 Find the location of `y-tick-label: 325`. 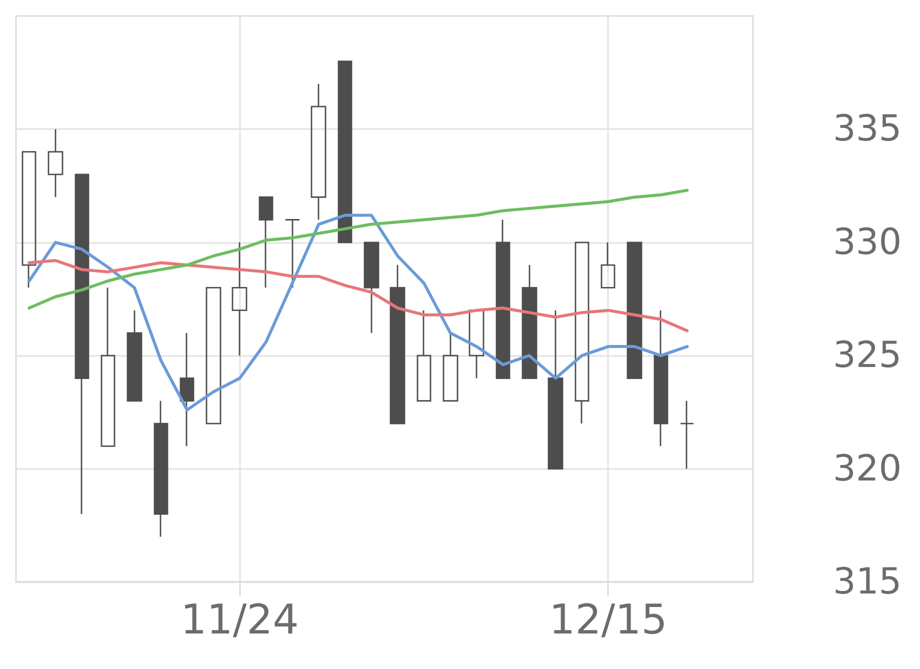

y-tick-label: 325 is located at coordinates (867, 355).